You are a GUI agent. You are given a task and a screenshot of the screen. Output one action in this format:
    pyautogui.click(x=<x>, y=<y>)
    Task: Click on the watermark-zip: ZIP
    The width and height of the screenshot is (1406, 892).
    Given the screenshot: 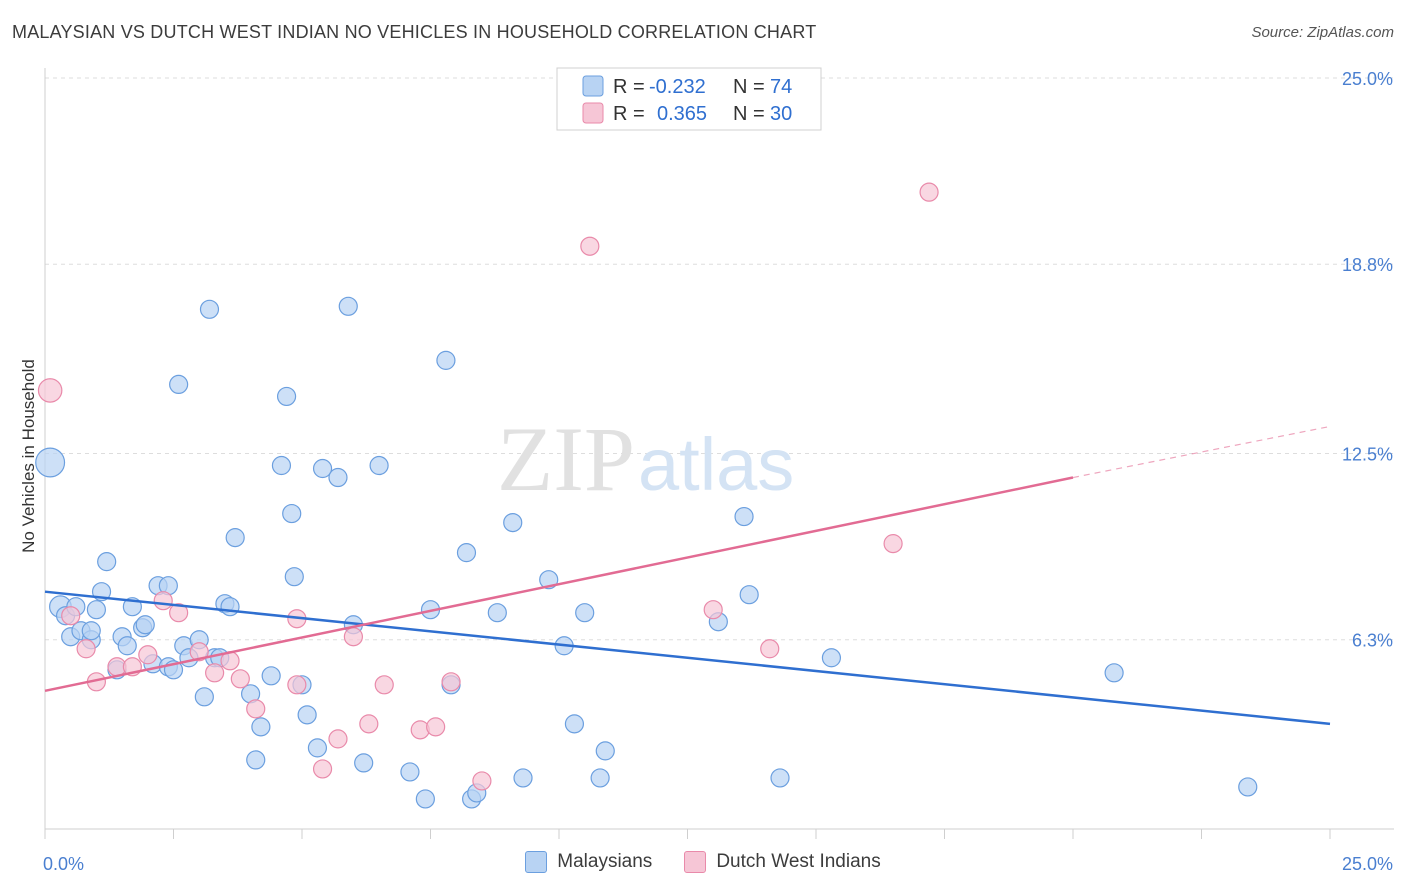 What is the action you would take?
    pyautogui.click(x=566, y=459)
    